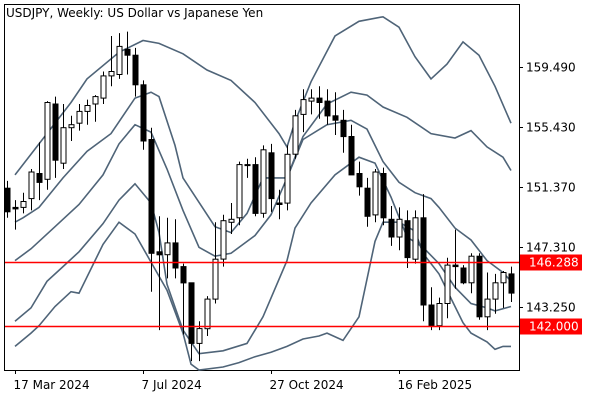 The height and width of the screenshot is (400, 600). Describe the element at coordinates (547, 188) in the screenshot. I see `y-axis: 143.250 147.310 151.370 155.430 159.490` at that location.